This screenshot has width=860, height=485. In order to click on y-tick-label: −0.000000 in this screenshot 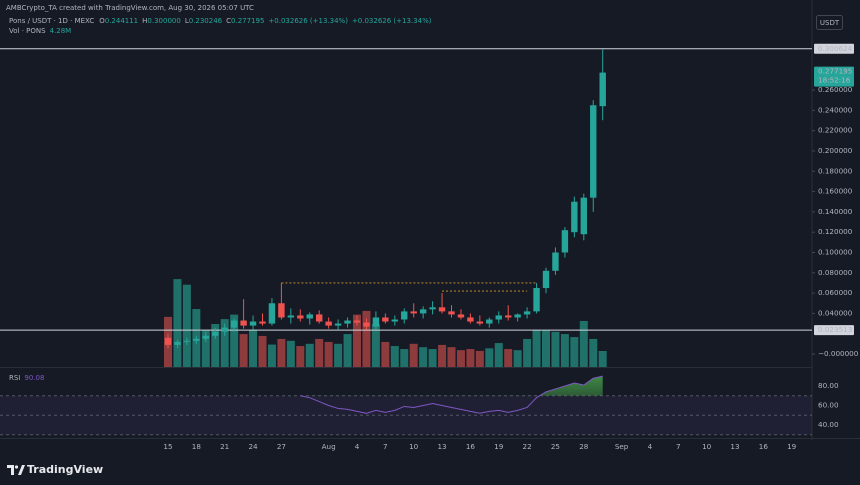, I will do `click(838, 353)`.